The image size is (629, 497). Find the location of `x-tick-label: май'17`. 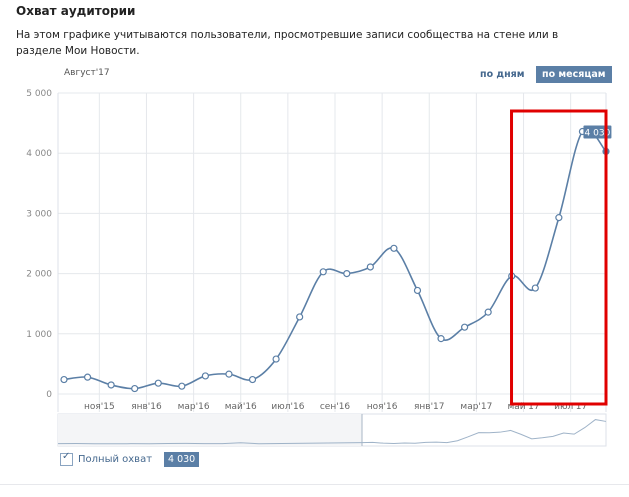

x-tick-label: май'17 is located at coordinates (523, 407).